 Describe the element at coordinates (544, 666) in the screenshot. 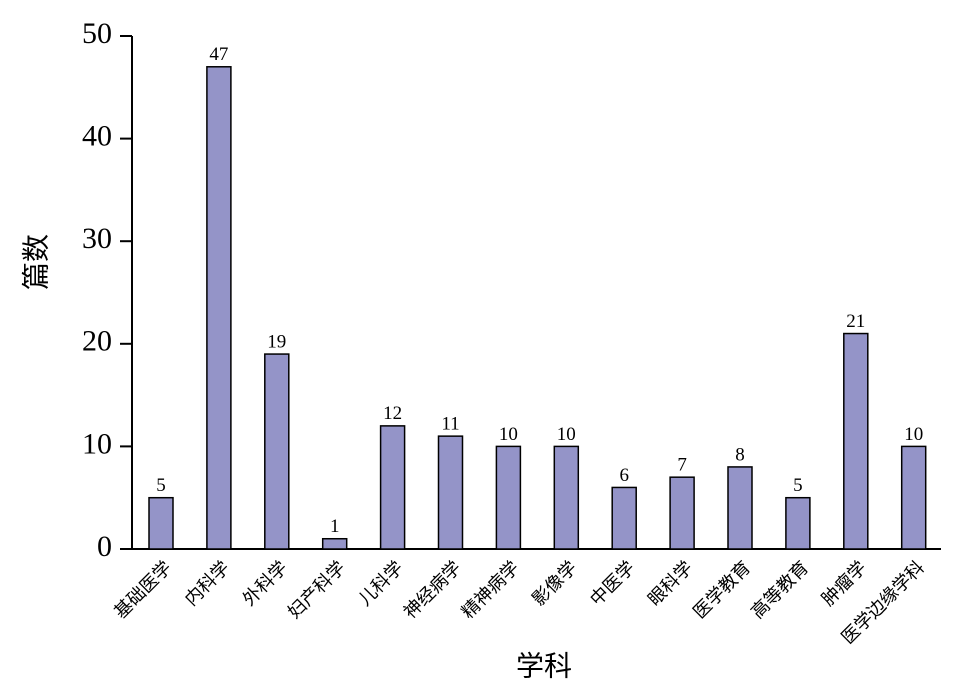

I see `x-axis-label: 学科` at that location.